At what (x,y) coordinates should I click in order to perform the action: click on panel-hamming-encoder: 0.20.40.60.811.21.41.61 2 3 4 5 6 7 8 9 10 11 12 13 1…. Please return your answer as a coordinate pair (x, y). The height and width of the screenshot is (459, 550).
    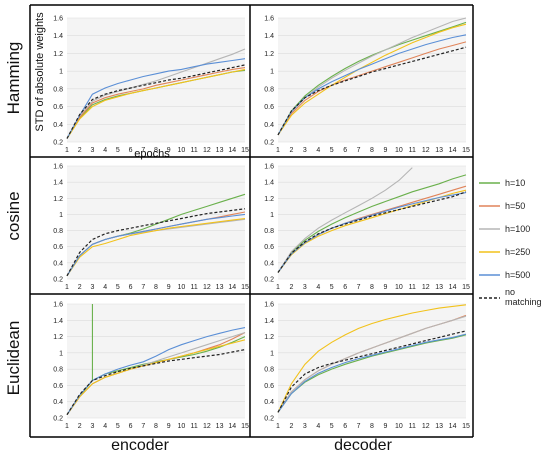
    Looking at the image, I should click on (151, 85).